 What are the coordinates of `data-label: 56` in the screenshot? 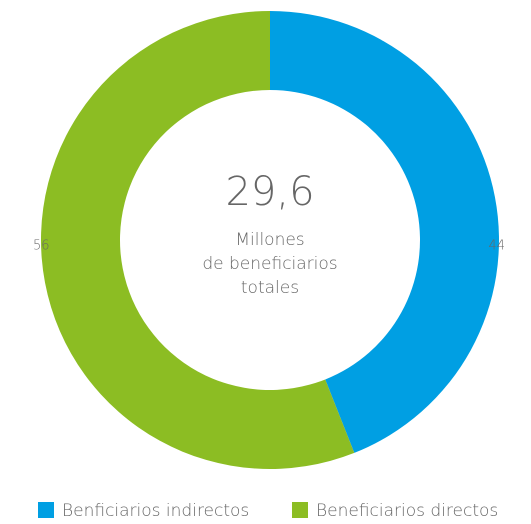 It's located at (41, 246).